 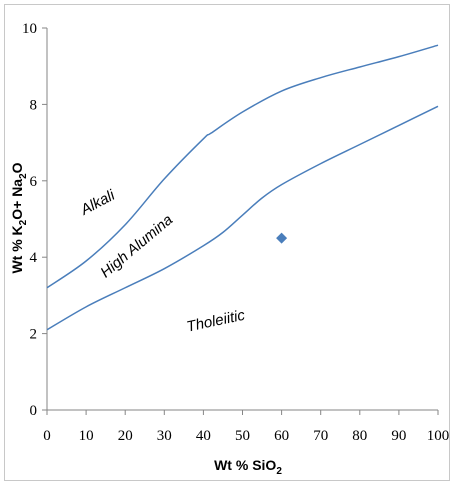 I want to click on x-tick-label: 50, so click(x=242, y=436).